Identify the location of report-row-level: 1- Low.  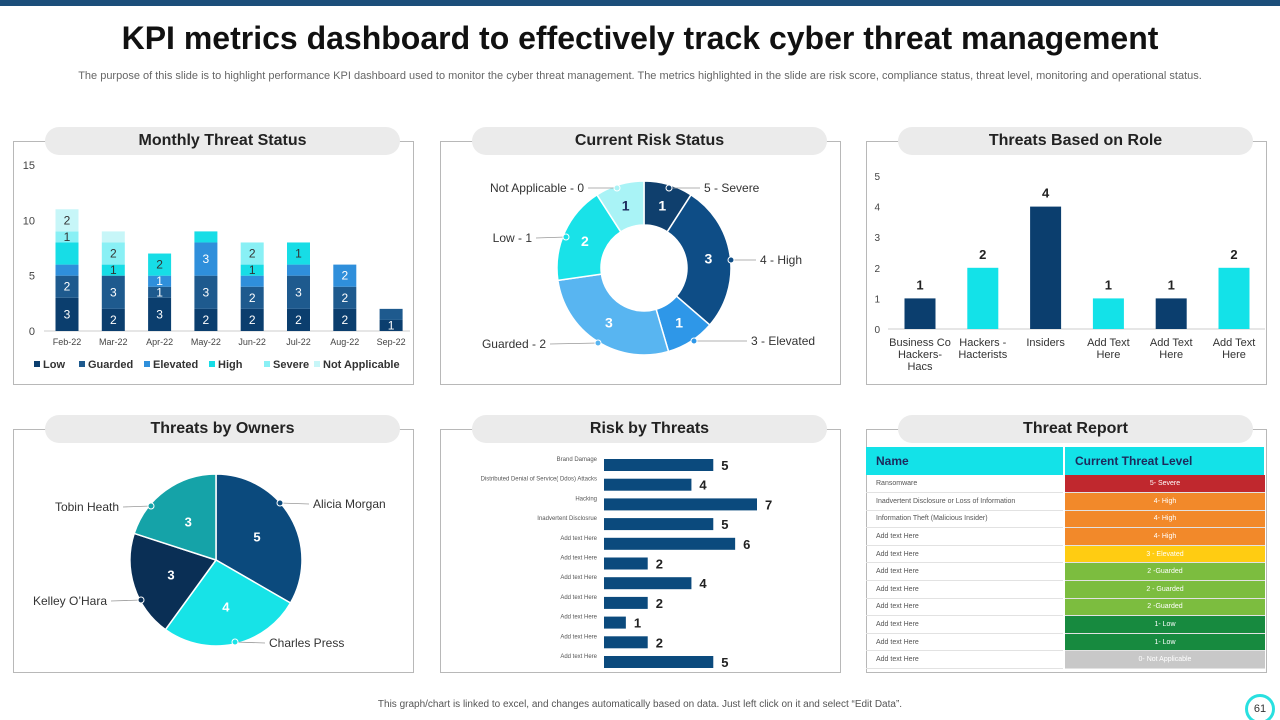
(1164, 642).